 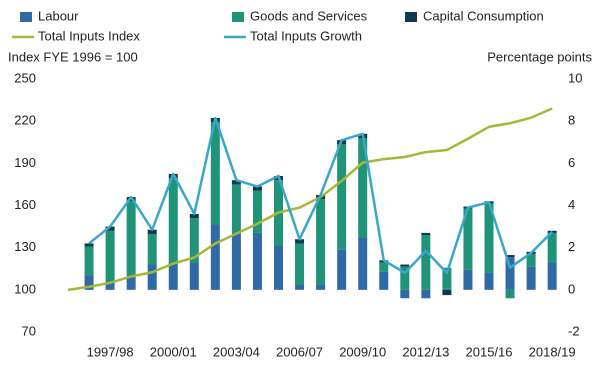 What do you see at coordinates (173, 351) in the screenshot?
I see `x-tick-label: 2000/01` at bounding box center [173, 351].